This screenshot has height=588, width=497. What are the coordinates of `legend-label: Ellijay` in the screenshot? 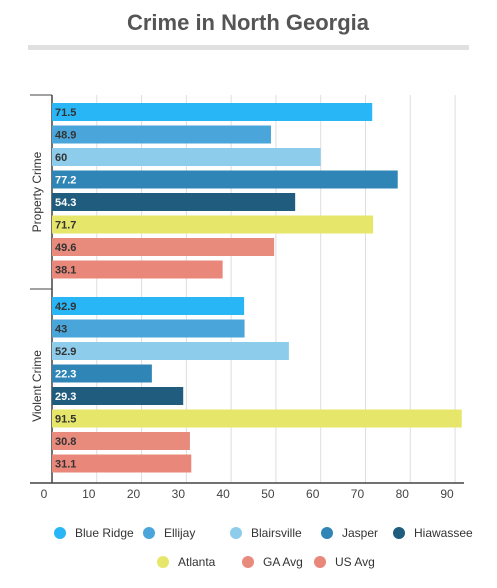 It's located at (179, 533).